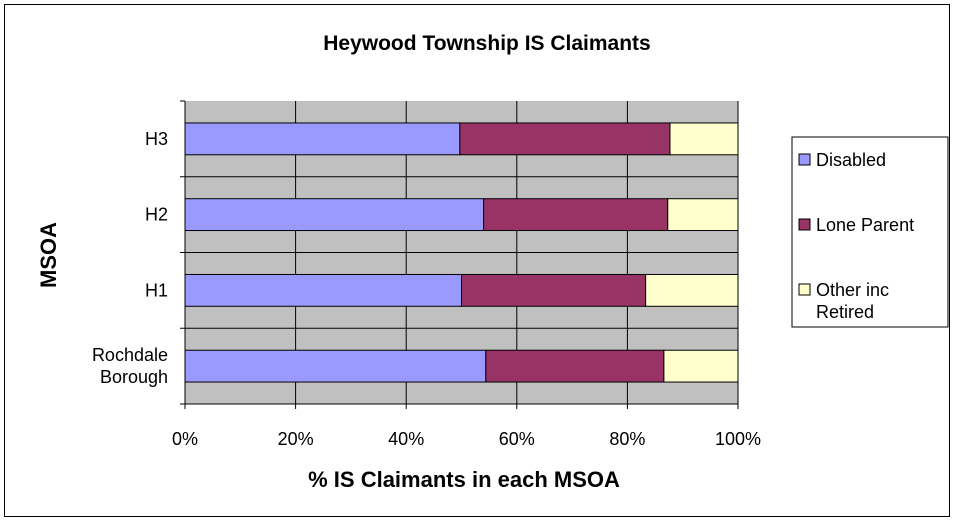 Image resolution: width=956 pixels, height=523 pixels. What do you see at coordinates (852, 290) in the screenshot?
I see `legend-label: Other inc` at bounding box center [852, 290].